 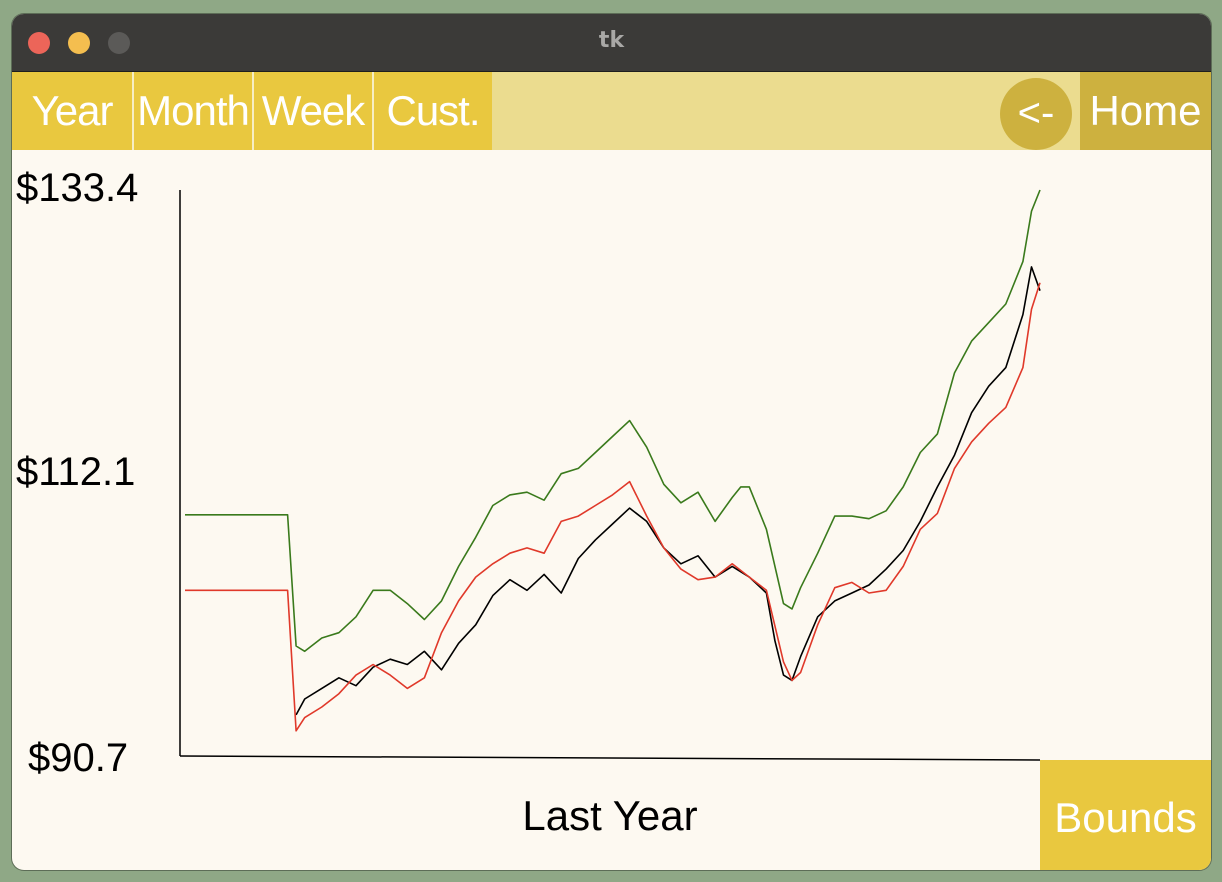 What do you see at coordinates (193, 111) in the screenshot?
I see `month-button: Month` at bounding box center [193, 111].